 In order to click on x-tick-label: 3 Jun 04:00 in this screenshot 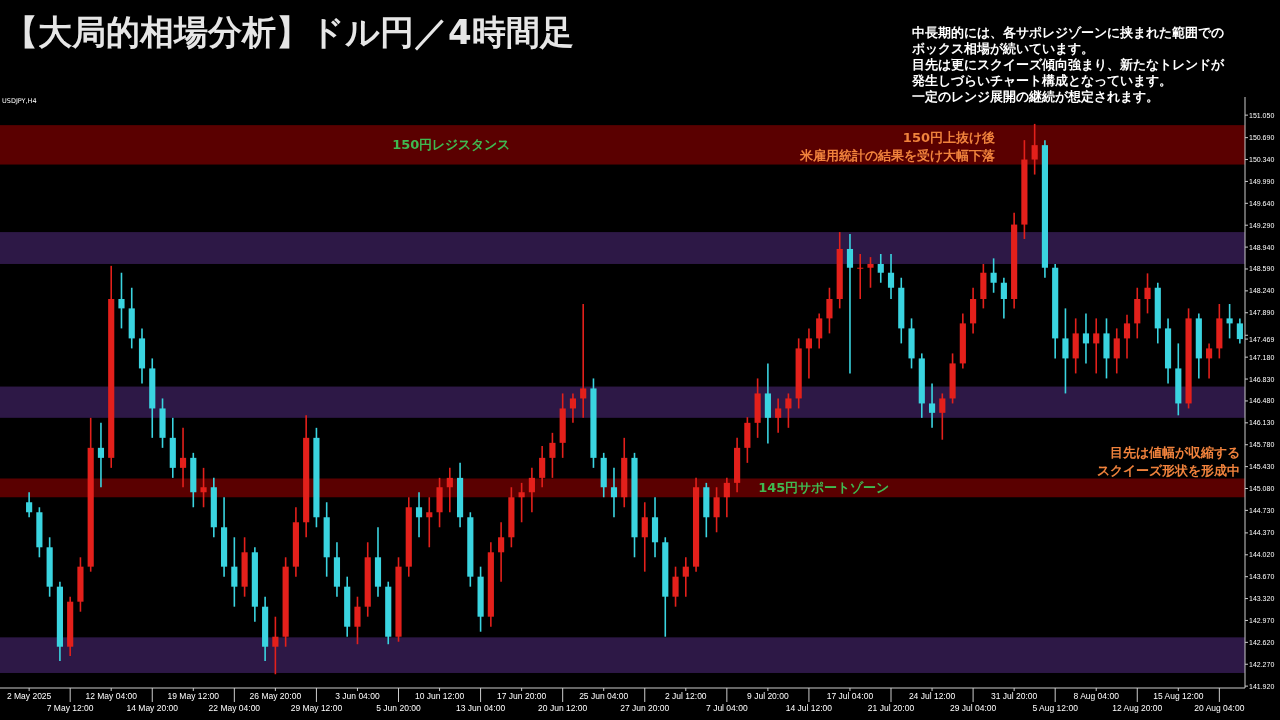, I will do `click(357, 696)`.